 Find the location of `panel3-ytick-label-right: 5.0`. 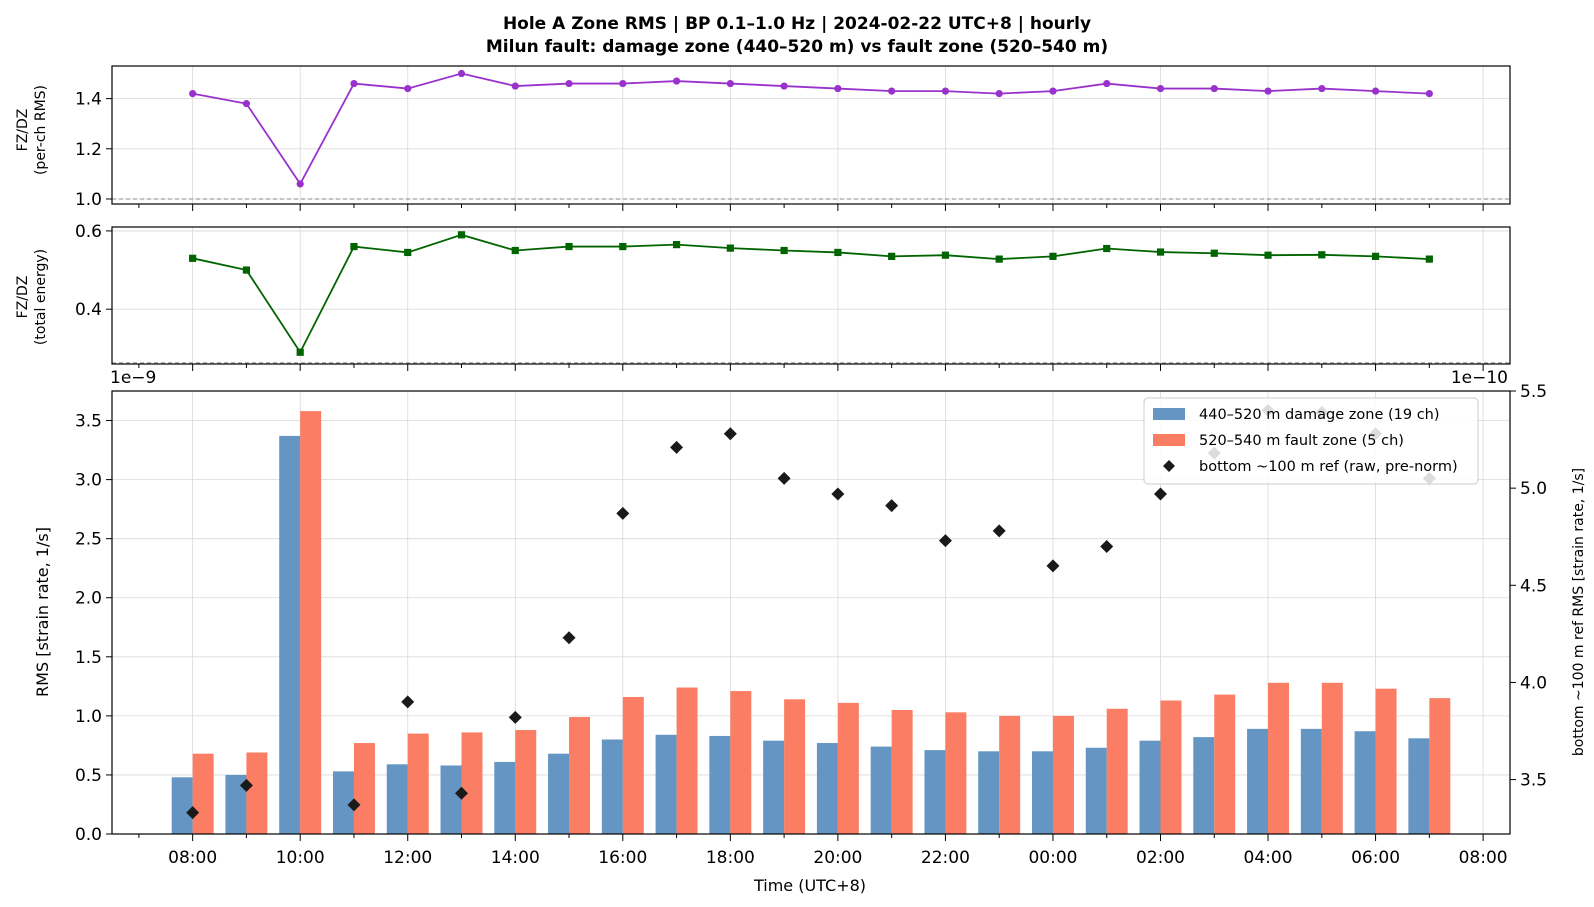

panel3-ytick-label-right: 5.0 is located at coordinates (1533, 489).